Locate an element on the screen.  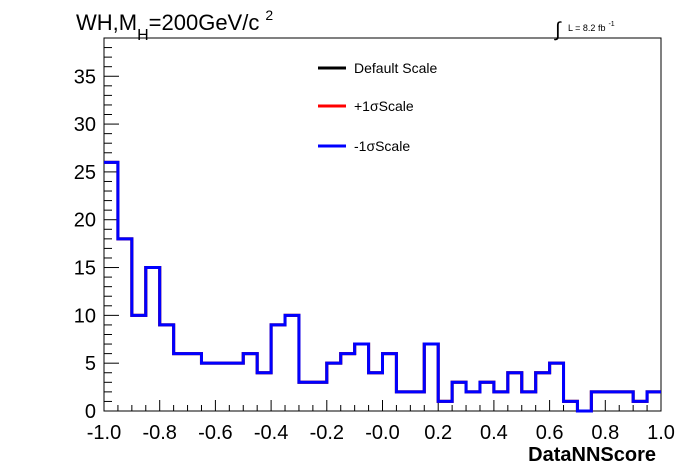
title-rest: =200GeV/c is located at coordinates (204, 22).